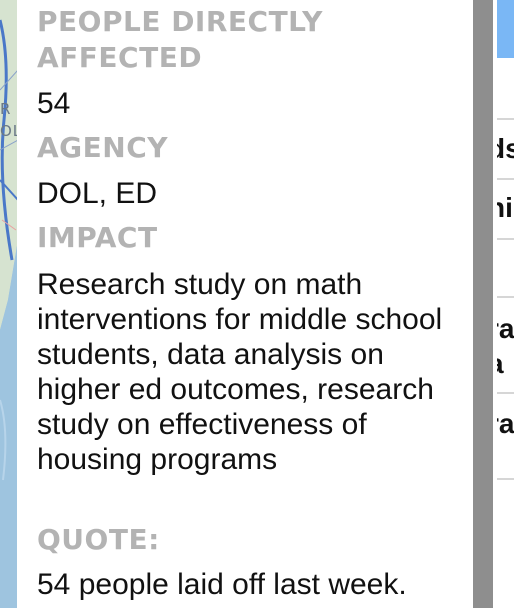 The image size is (514, 608). What do you see at coordinates (54, 103) in the screenshot?
I see `field-value-people-affected: 54` at bounding box center [54, 103].